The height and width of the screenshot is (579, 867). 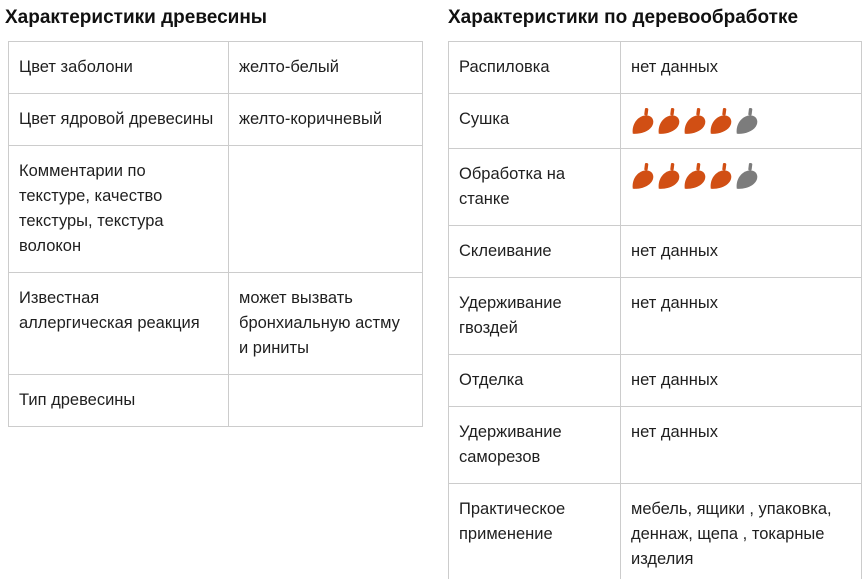 I want to click on row-value: желто-коричневый, so click(x=325, y=119).